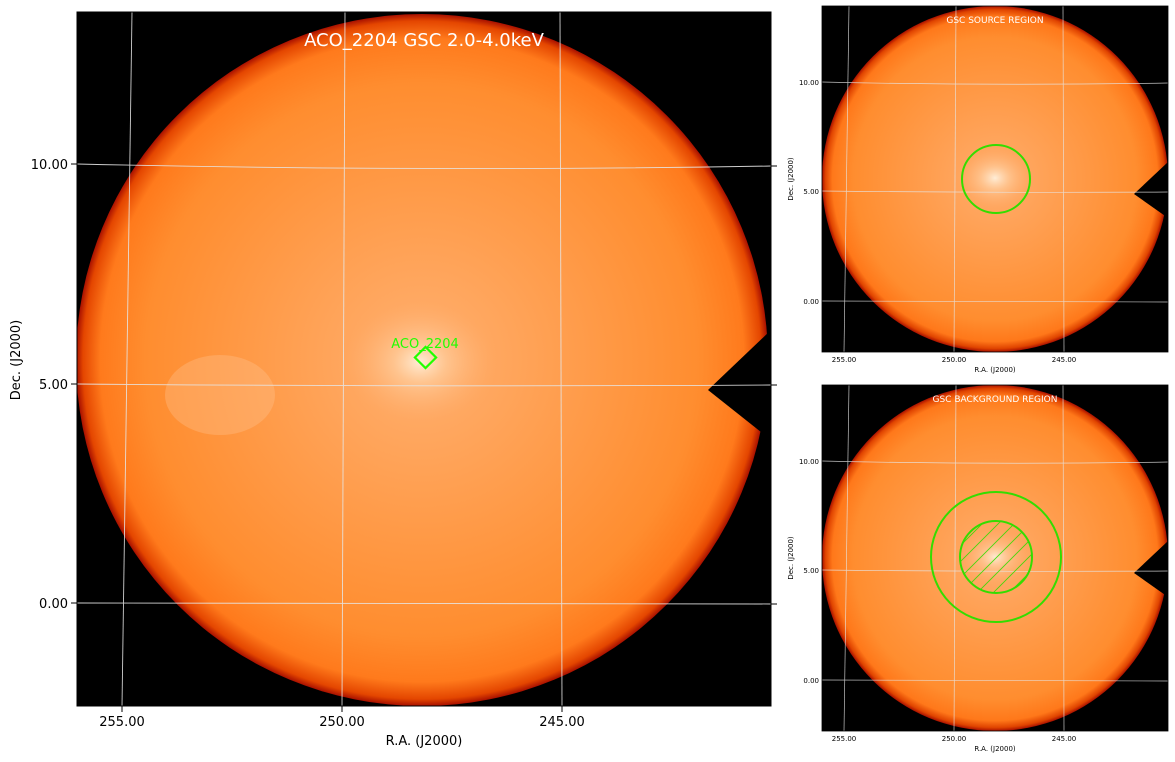  I want to click on source-region-circle, so click(996, 179).